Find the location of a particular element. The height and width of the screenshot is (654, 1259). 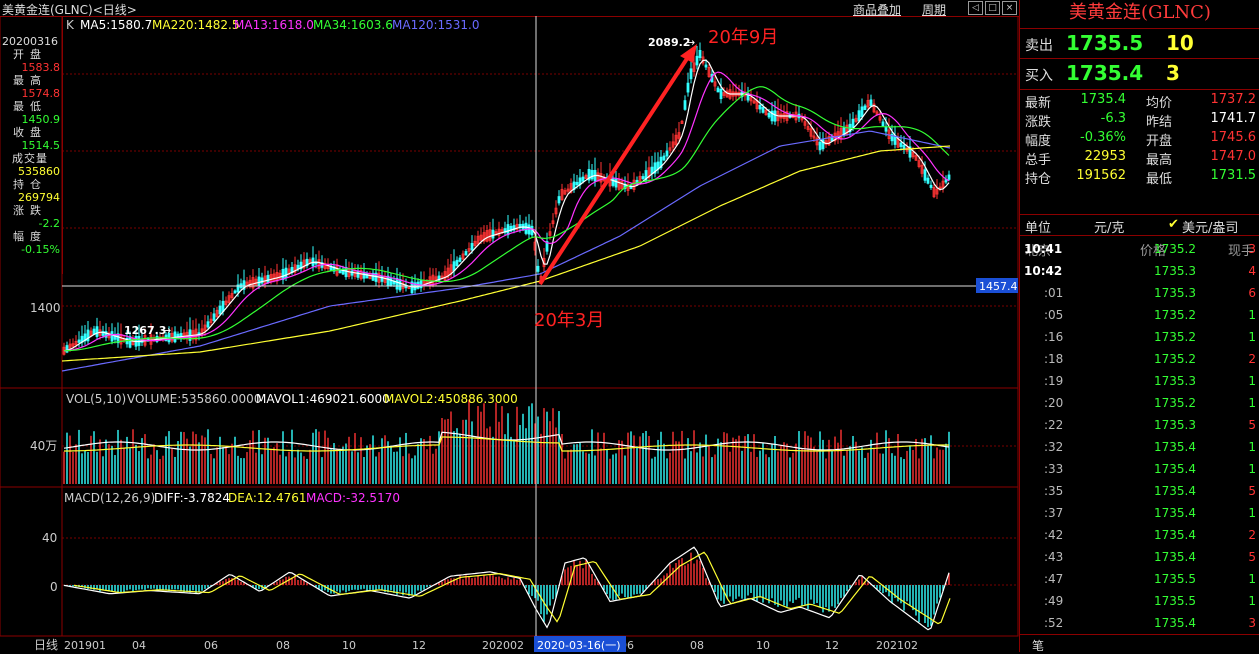

macd-value: MACD:-32.5170 is located at coordinates (353, 498).